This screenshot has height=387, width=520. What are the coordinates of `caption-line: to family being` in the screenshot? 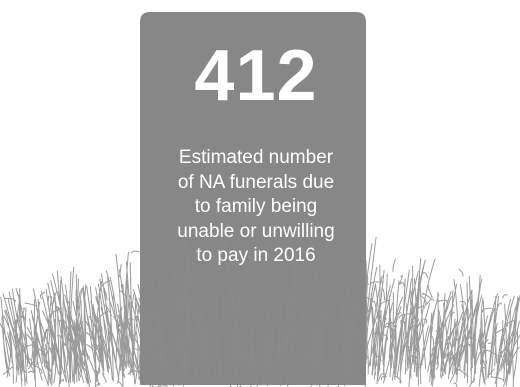 It's located at (256, 206).